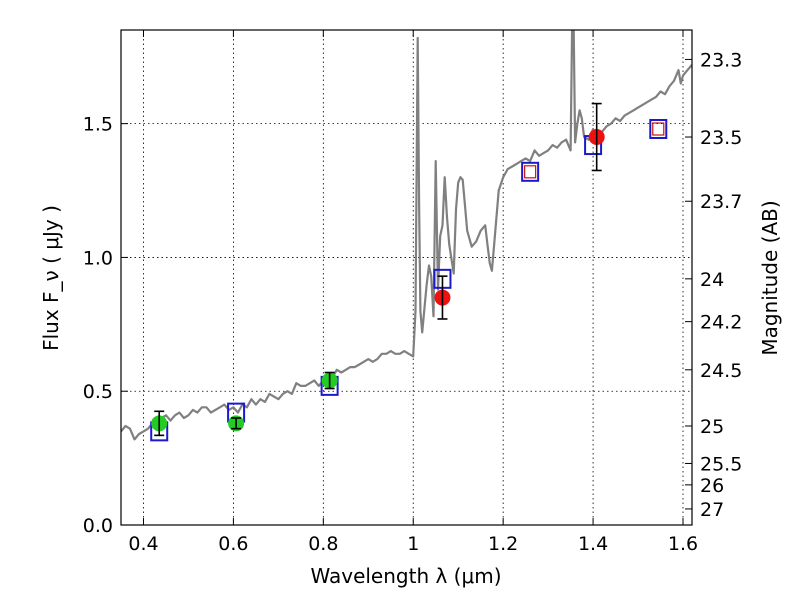 The width and height of the screenshot is (800, 600). What do you see at coordinates (712, 280) in the screenshot?
I see `magnitude-tick-label: 24` at bounding box center [712, 280].